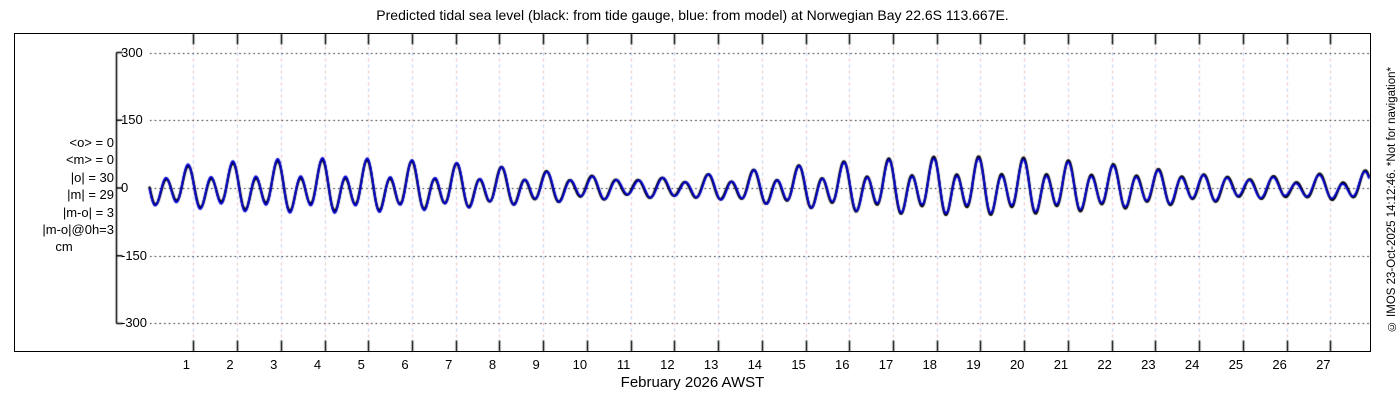 This screenshot has width=1400, height=400. I want to click on x-tick-label: 10, so click(580, 364).